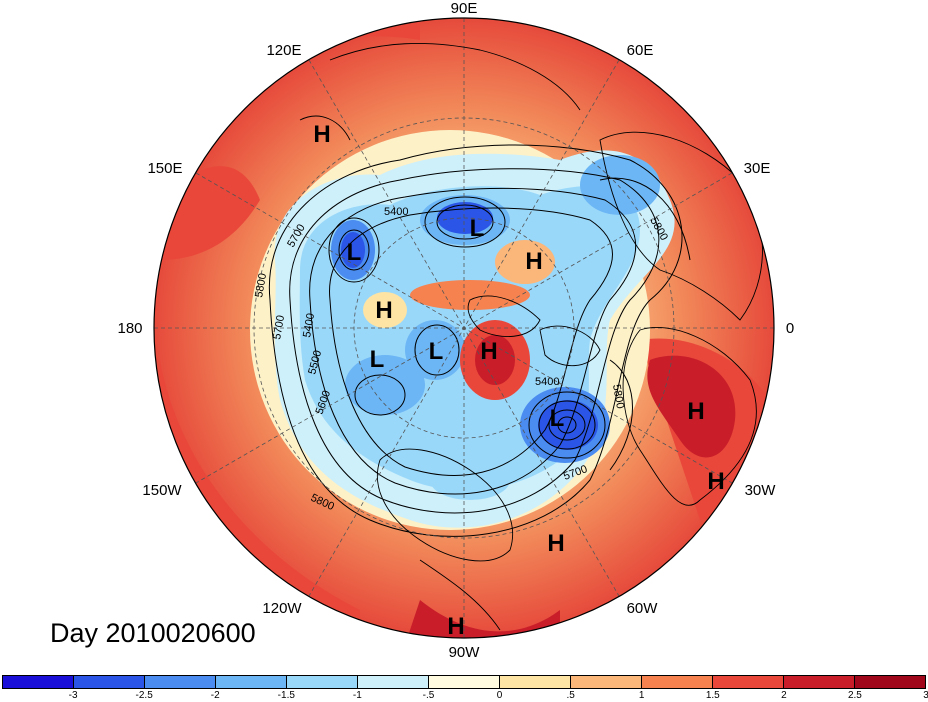  I want to click on lon-label-left-lower: 150W, so click(162, 490).